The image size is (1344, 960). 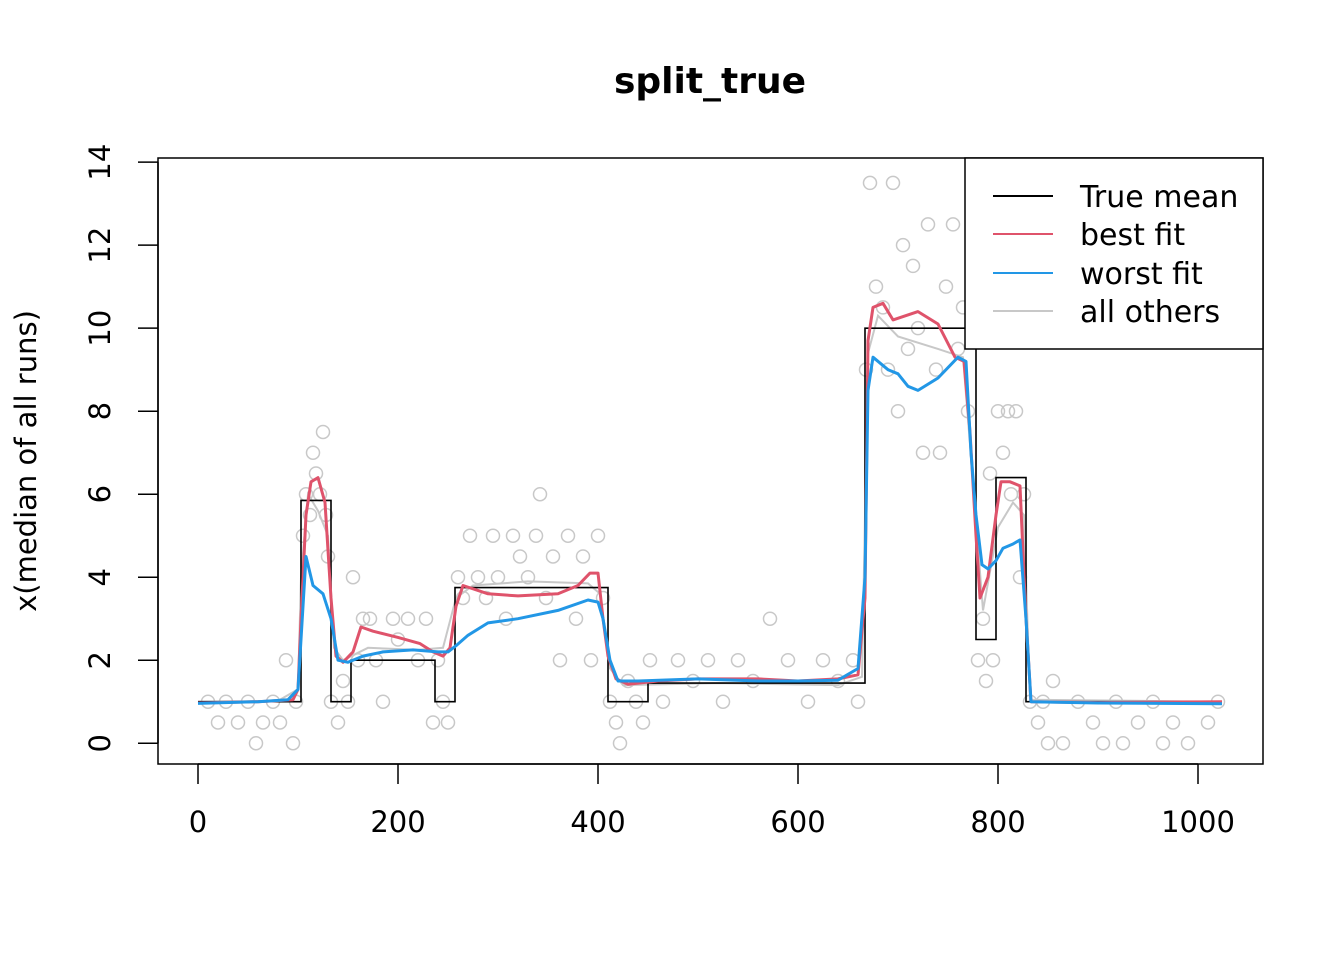 What do you see at coordinates (597, 822) in the screenshot?
I see `x-tick-label: 400` at bounding box center [597, 822].